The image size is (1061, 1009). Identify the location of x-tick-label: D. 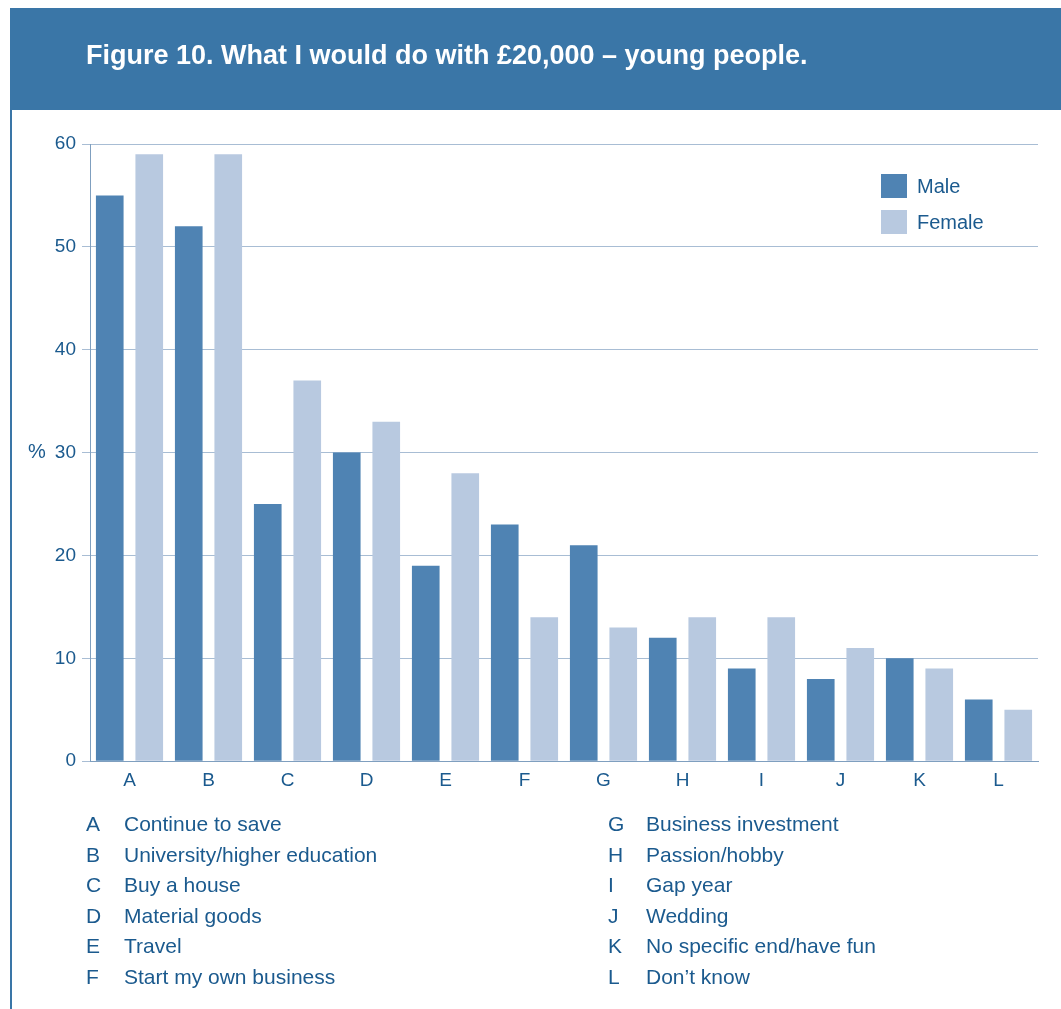
(366, 779).